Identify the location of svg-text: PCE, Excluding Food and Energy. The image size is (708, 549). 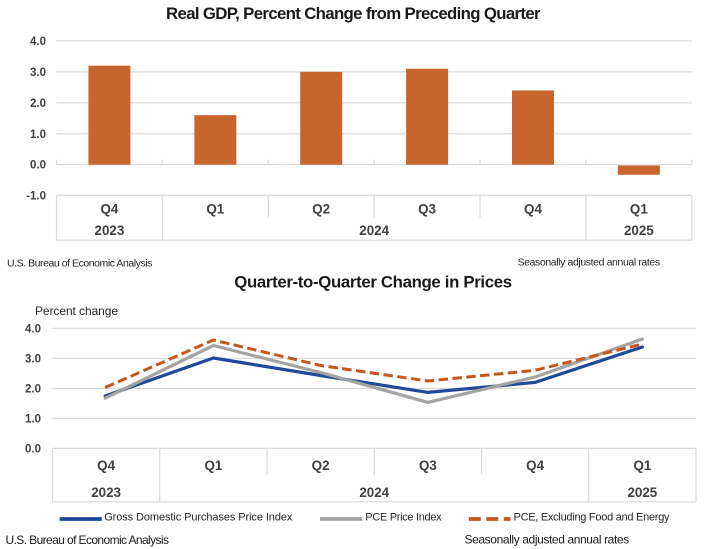
(592, 518).